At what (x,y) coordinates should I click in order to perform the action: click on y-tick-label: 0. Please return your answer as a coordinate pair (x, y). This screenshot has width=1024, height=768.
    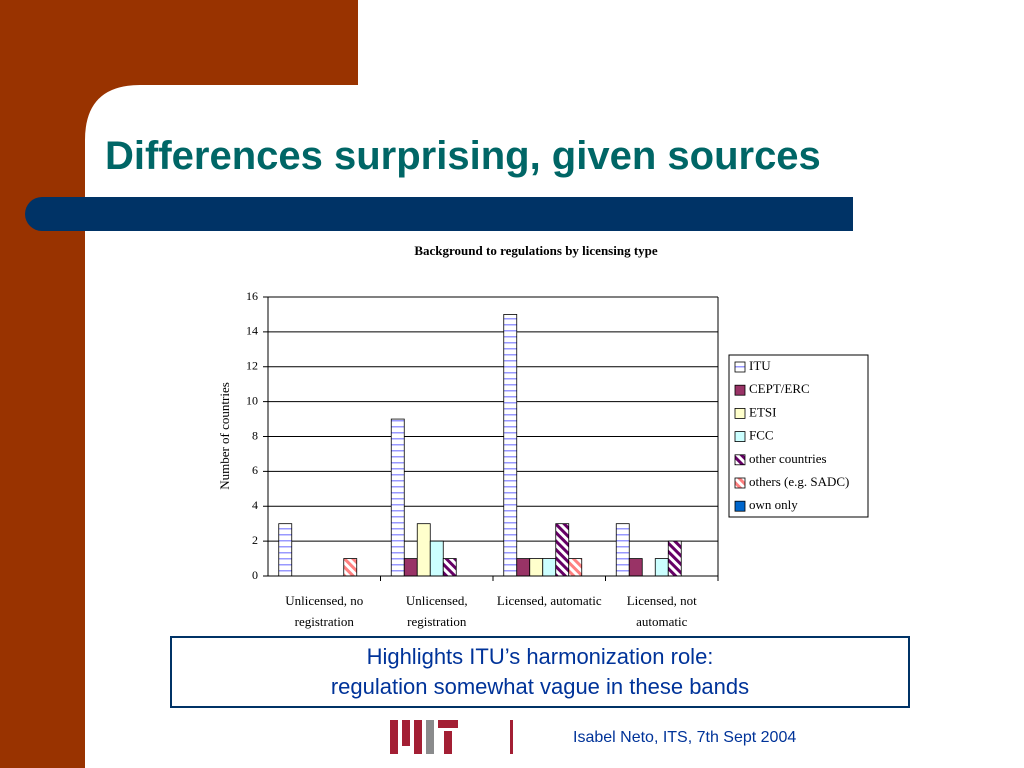
    Looking at the image, I should click on (255, 575).